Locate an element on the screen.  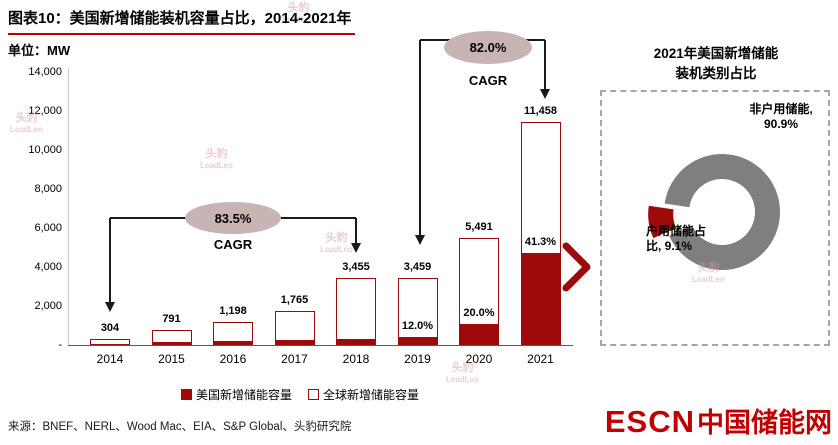
bar-global-2018 is located at coordinates (356, 311).